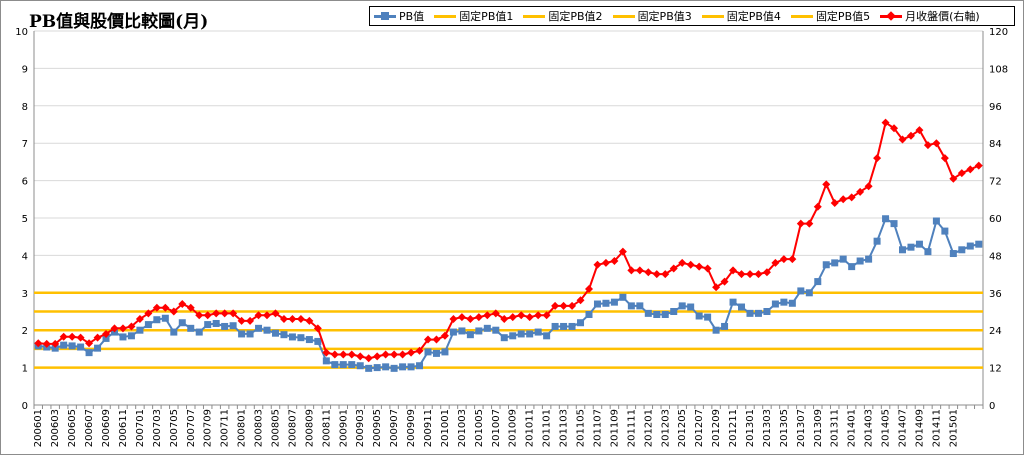 Image resolution: width=1024 pixels, height=455 pixels. I want to click on x-tick-label: 201407, so click(903, 428).